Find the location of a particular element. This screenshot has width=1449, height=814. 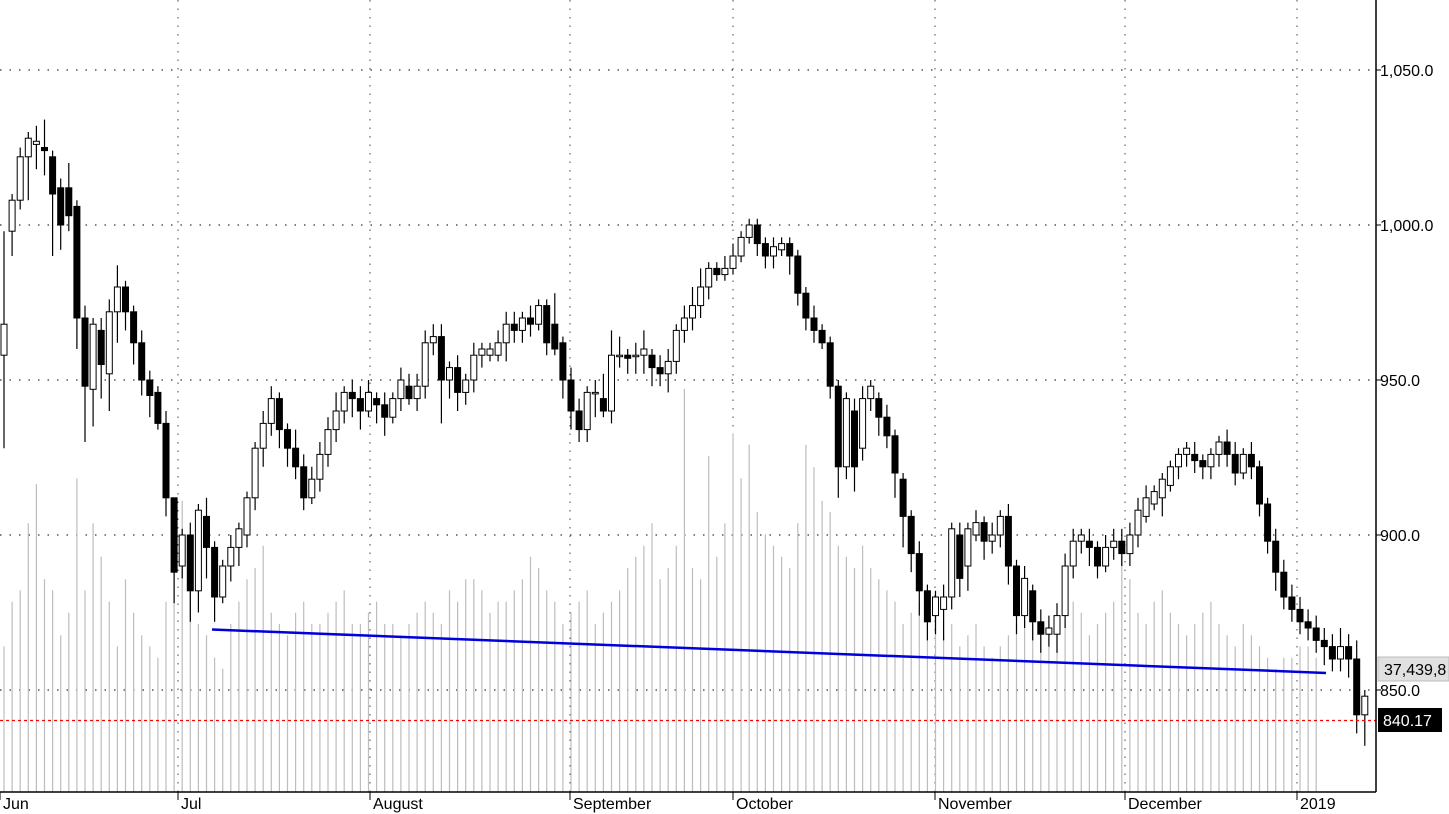

y-tick-label: 950.0 is located at coordinates (1400, 381).